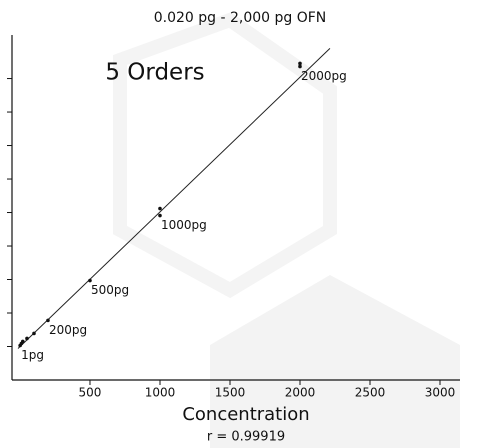 The image size is (480, 448). What do you see at coordinates (230, 393) in the screenshot?
I see `x-tick-label: 1500` at bounding box center [230, 393].